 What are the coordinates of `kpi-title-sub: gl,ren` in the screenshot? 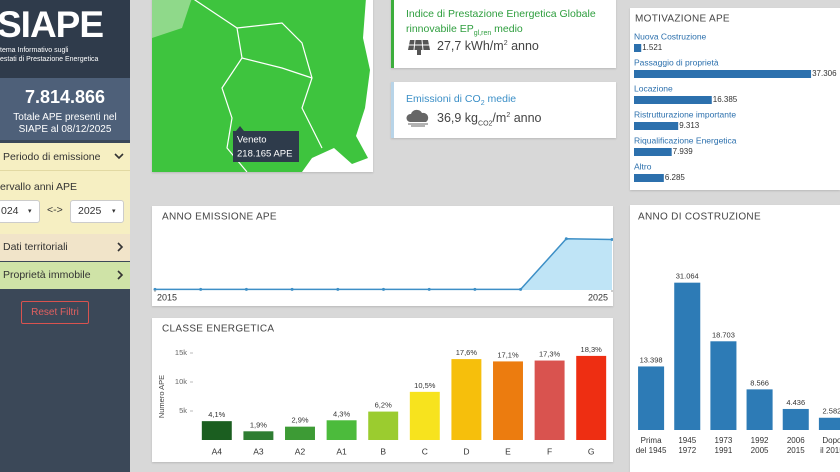 It's located at (482, 34).